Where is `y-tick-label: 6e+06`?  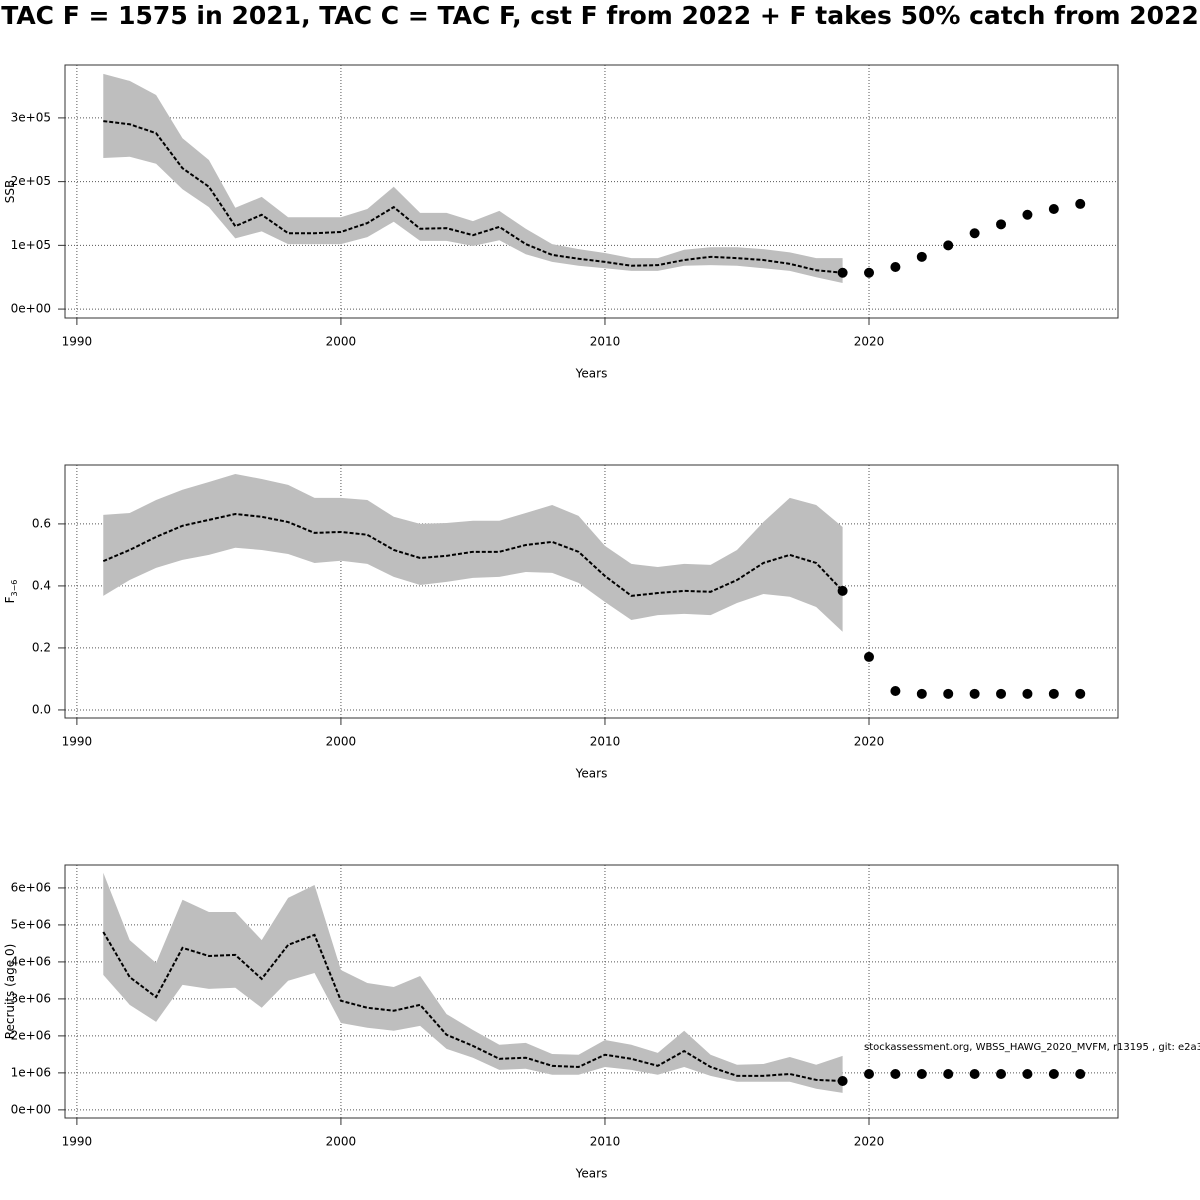
y-tick-label: 6e+06 is located at coordinates (31, 887).